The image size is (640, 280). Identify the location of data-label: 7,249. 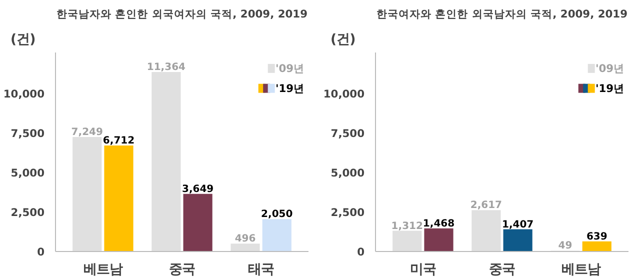
(87, 132).